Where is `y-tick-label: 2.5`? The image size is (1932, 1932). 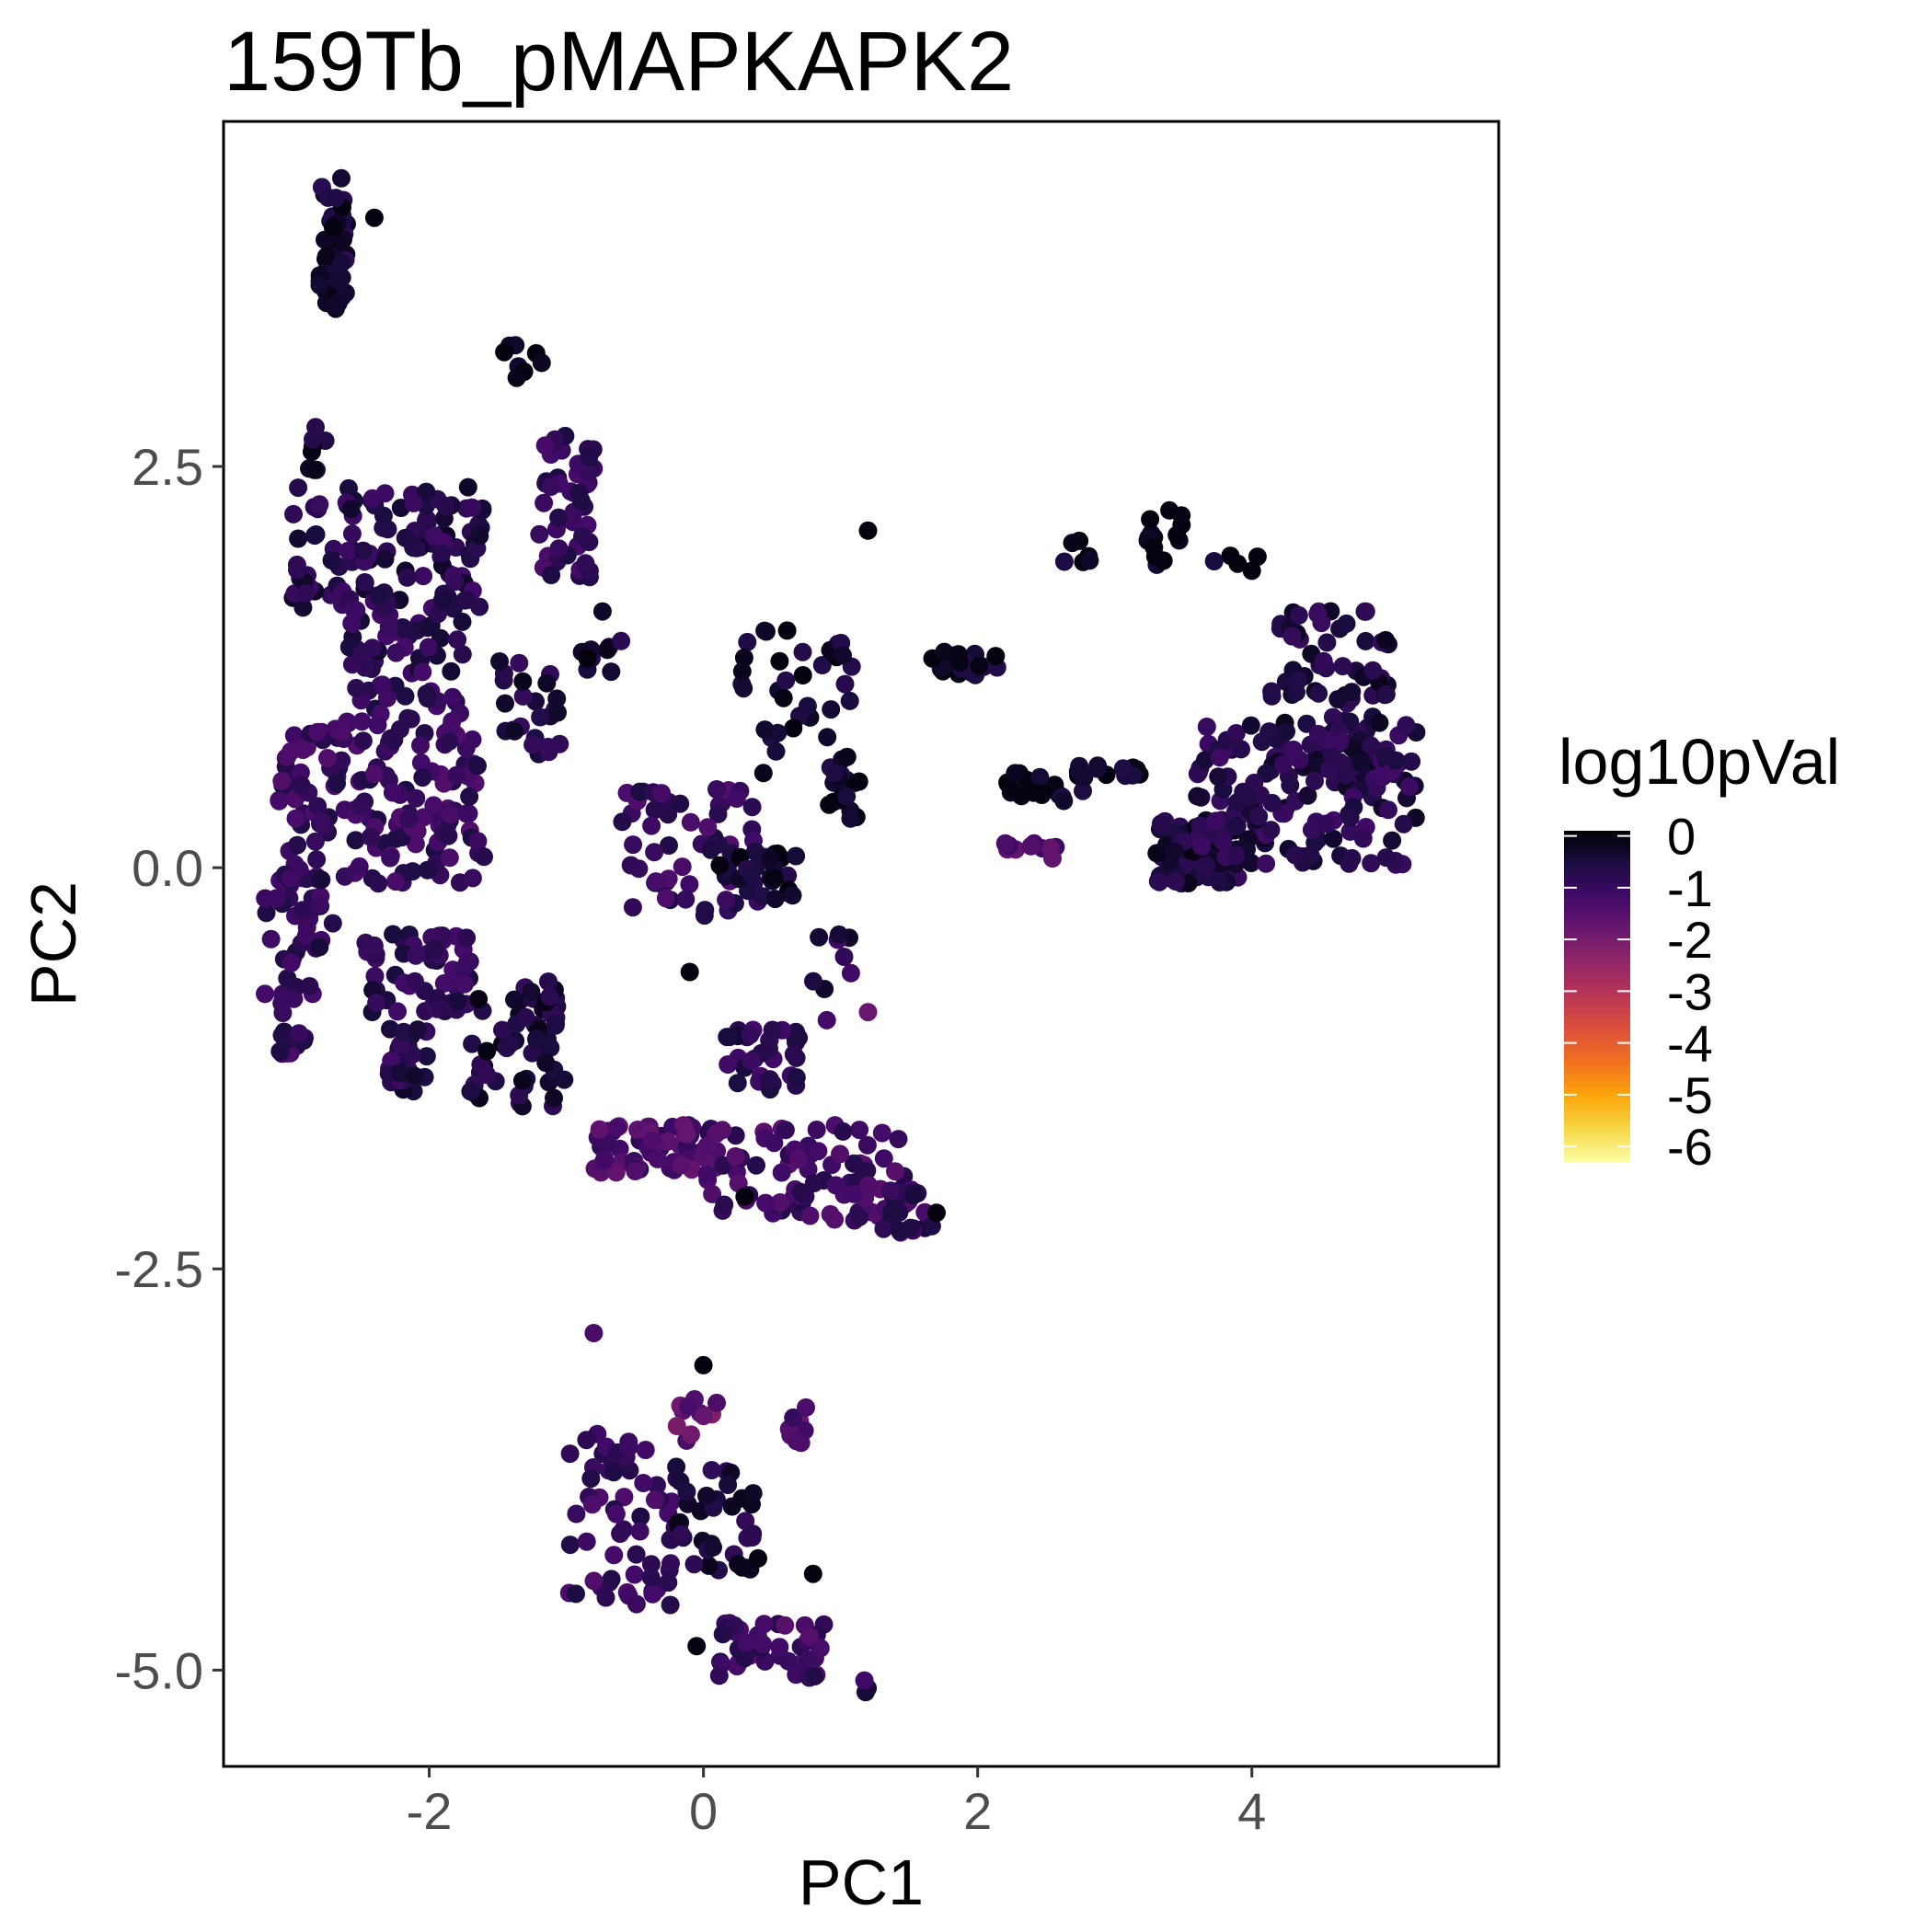
y-tick-label: 2.5 is located at coordinates (167, 467).